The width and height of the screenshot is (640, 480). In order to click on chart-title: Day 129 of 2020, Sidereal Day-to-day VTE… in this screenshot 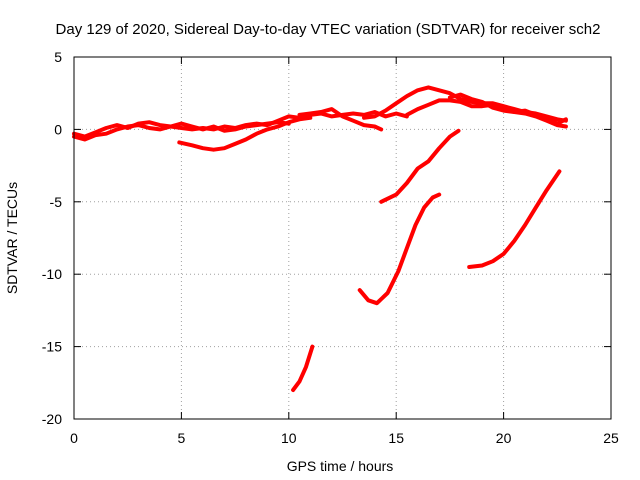, I will do `click(328, 29)`.